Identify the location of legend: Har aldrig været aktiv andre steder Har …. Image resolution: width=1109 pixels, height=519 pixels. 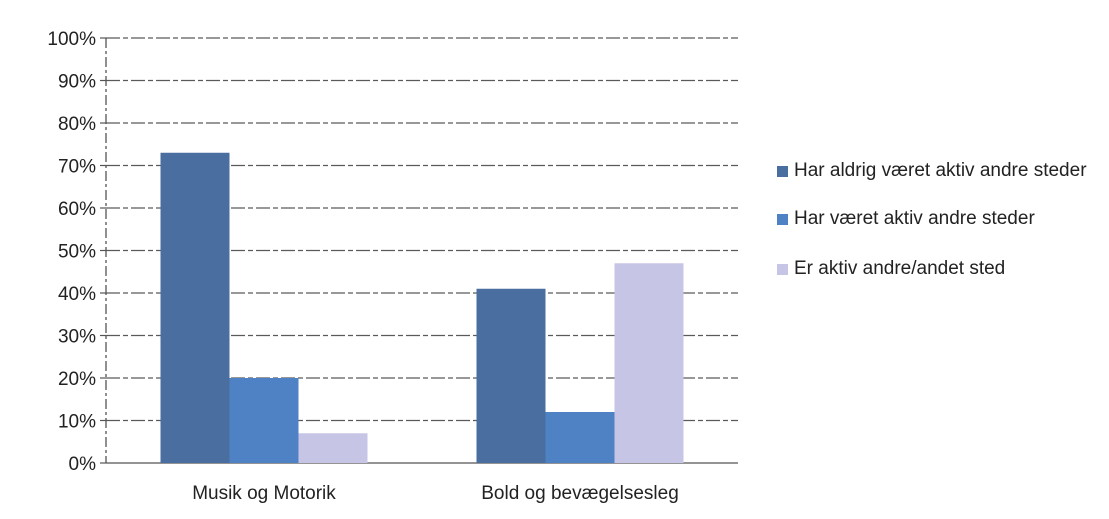
(942, 232).